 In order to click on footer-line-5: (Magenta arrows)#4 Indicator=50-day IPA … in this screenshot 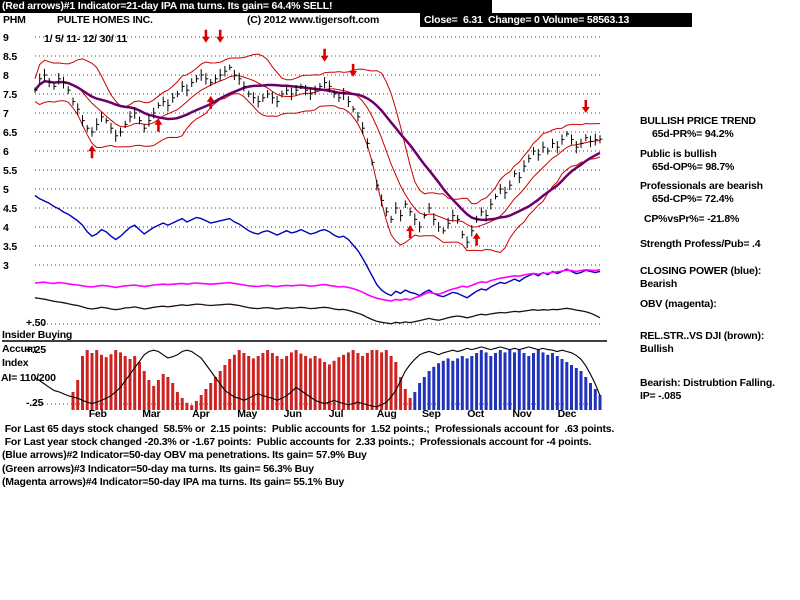, I will do `click(173, 481)`.